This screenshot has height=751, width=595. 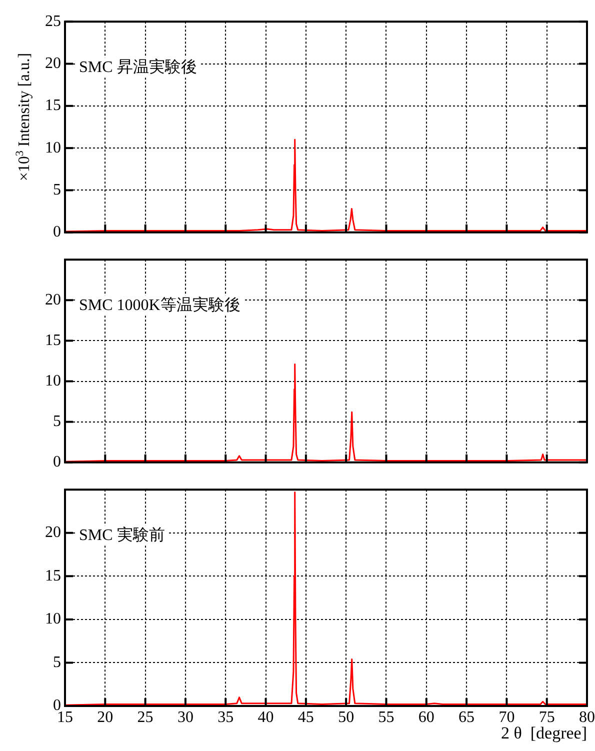 I want to click on x-tick-label: 50, so click(x=346, y=717).